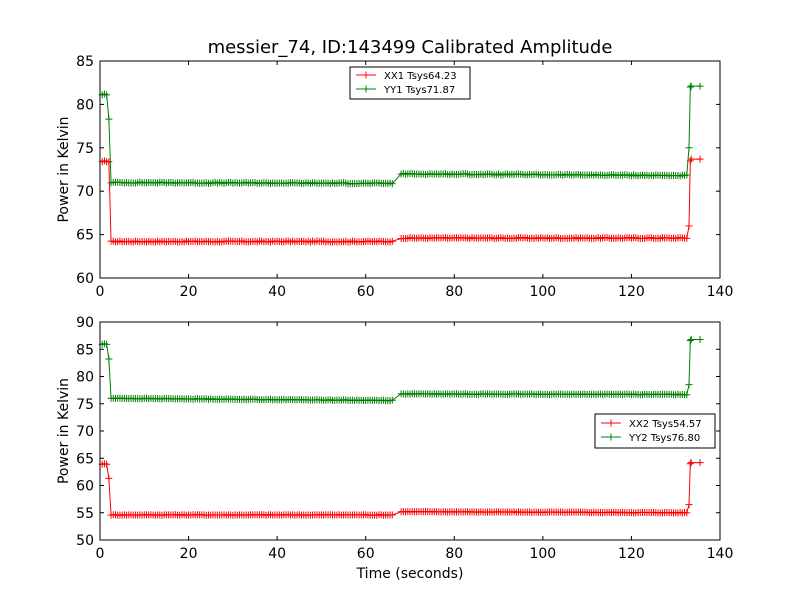 The width and height of the screenshot is (800, 600). What do you see at coordinates (85, 541) in the screenshot?
I see `y-tick-label: 50` at bounding box center [85, 541].